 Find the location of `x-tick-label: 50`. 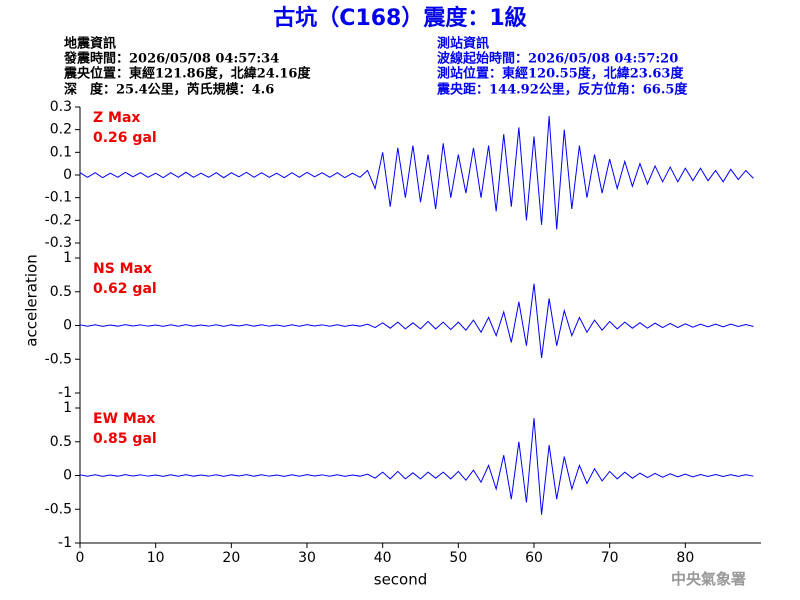

x-tick-label: 50 is located at coordinates (458, 558).